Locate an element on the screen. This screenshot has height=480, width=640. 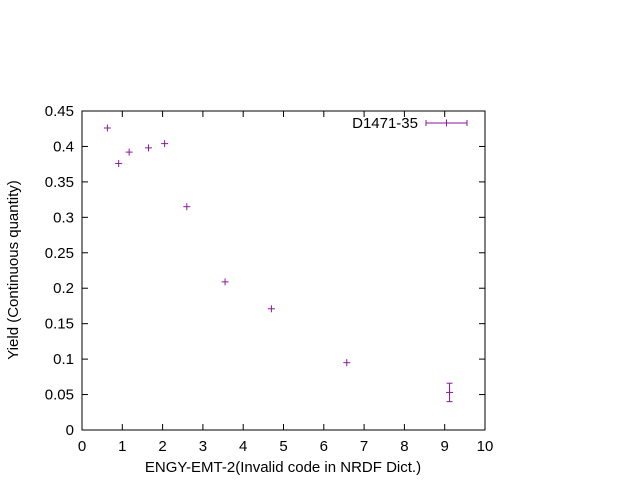
x-tick-label: 2 is located at coordinates (162, 446).